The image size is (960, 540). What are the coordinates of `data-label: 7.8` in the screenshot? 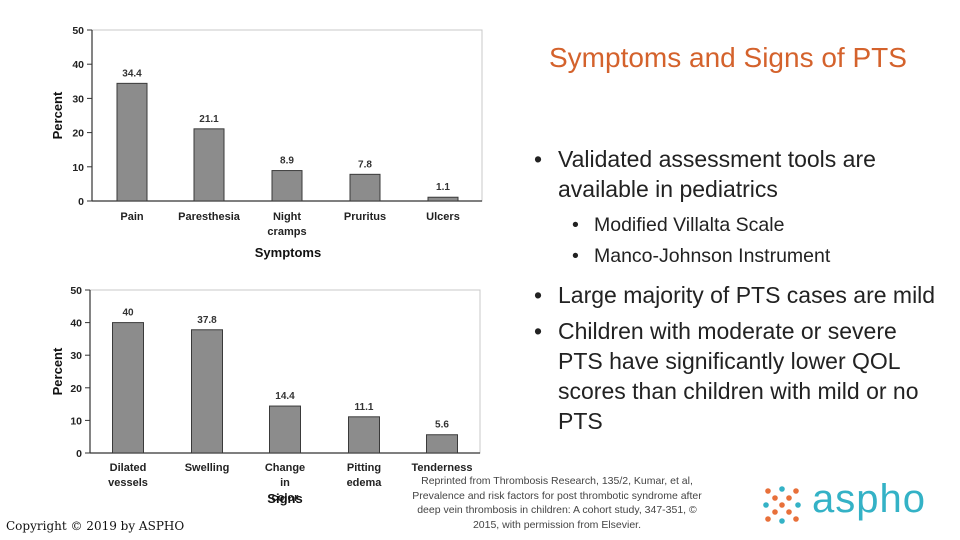 It's located at (365, 164).